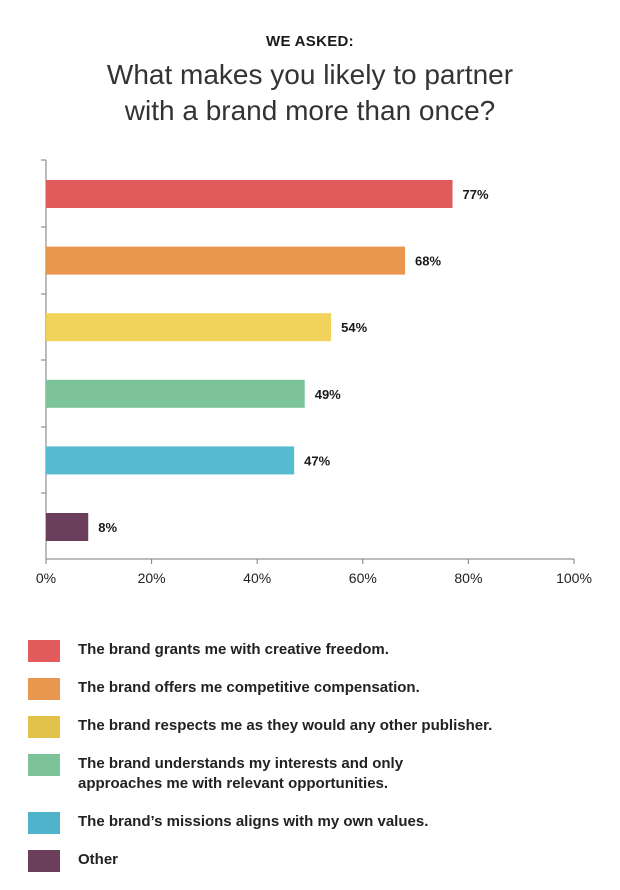 The image size is (620, 890). Describe the element at coordinates (98, 859) in the screenshot. I see `legend-label: Other` at that location.